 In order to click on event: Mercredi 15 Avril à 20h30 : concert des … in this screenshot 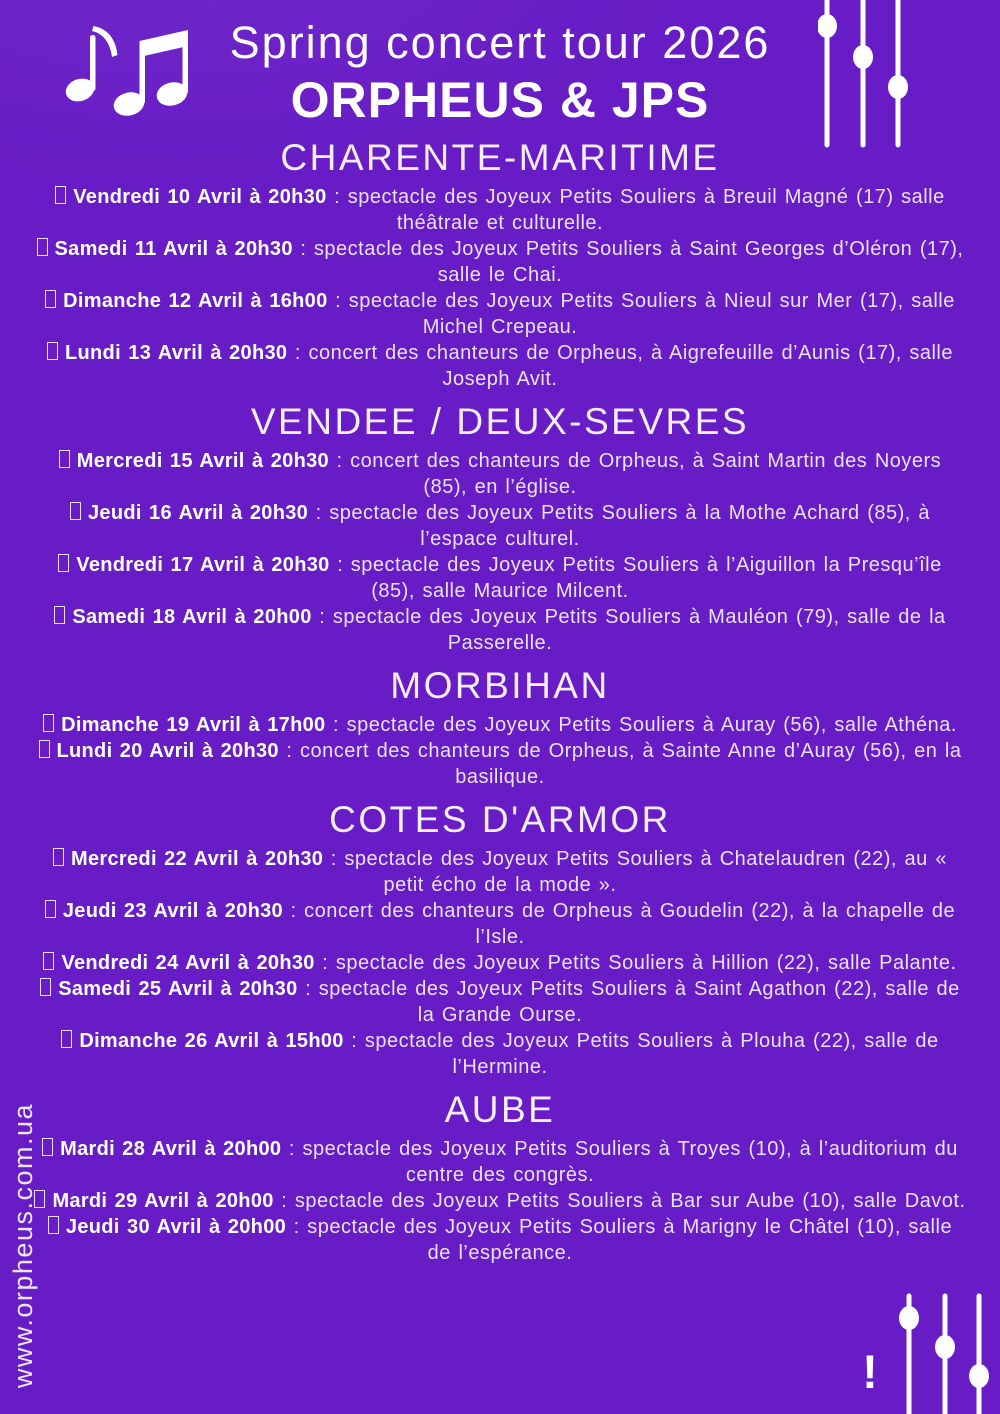, I will do `click(500, 474)`.